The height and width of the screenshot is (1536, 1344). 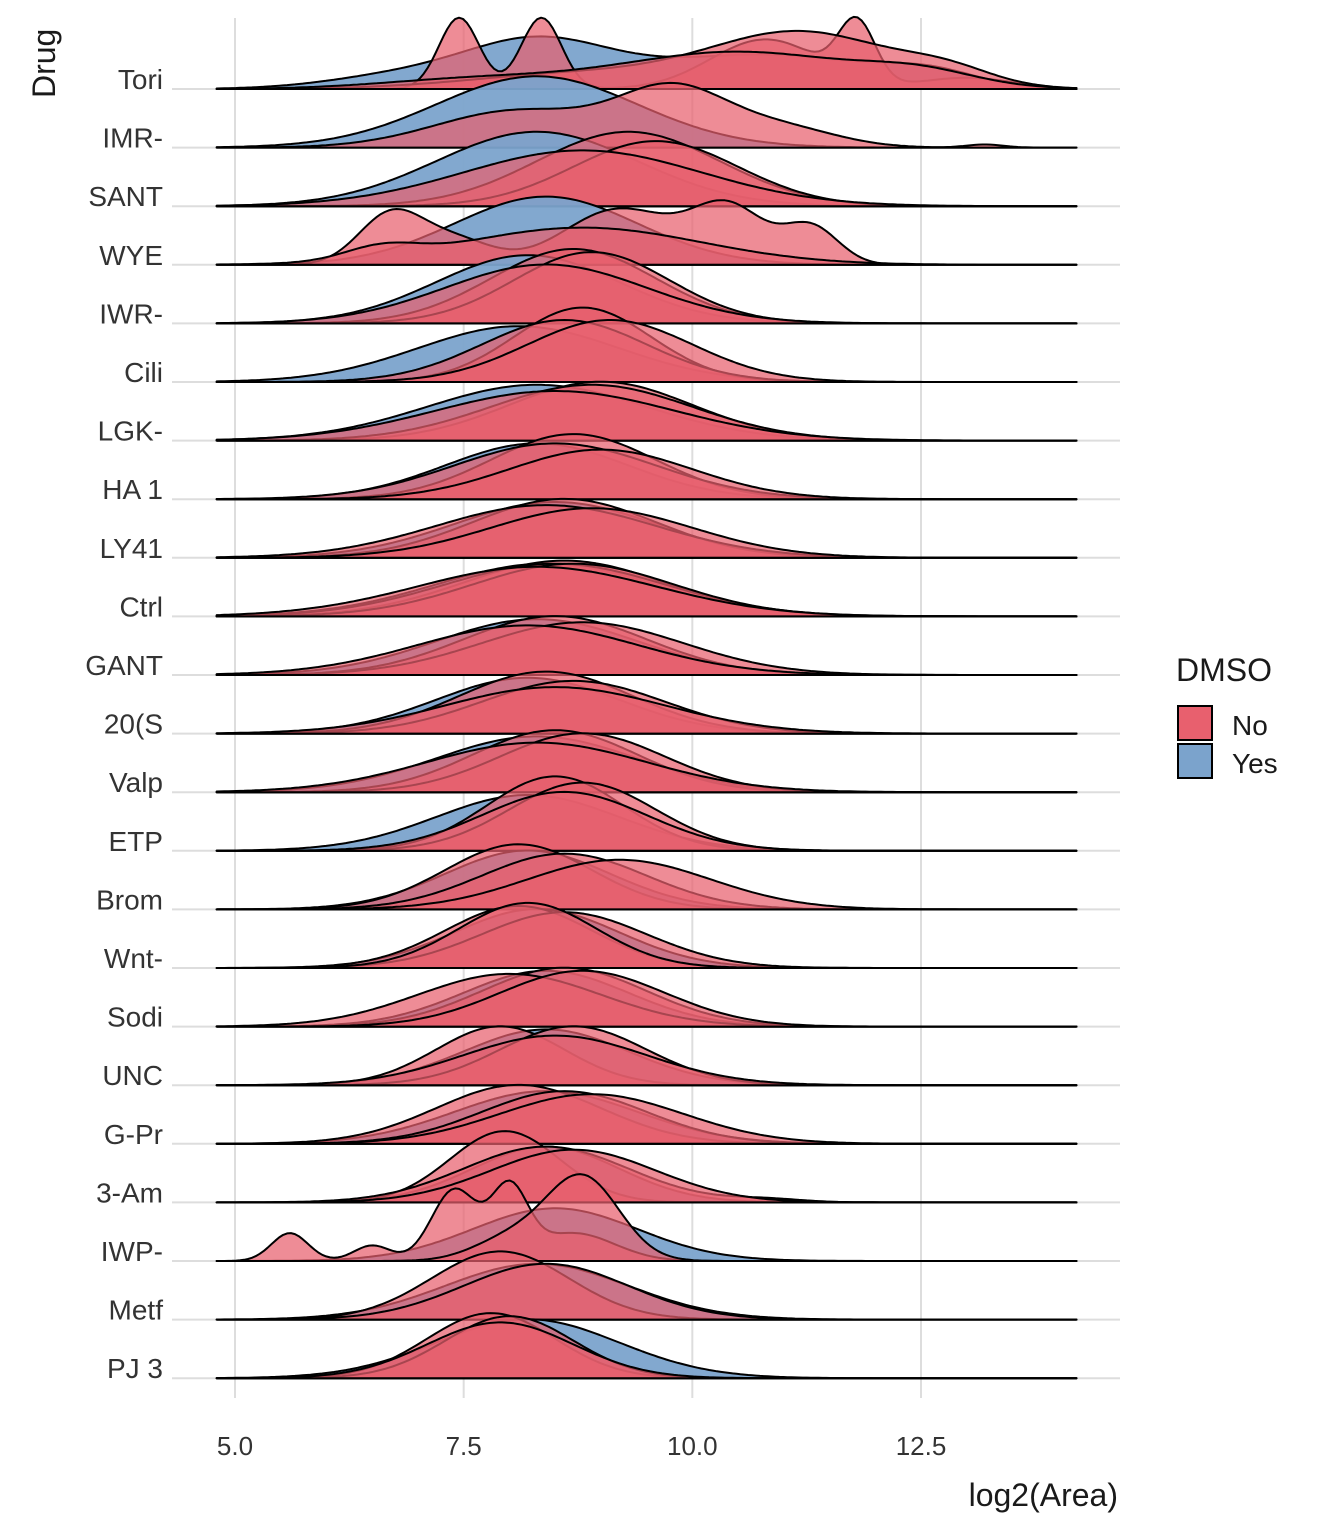 What do you see at coordinates (129, 899) in the screenshot?
I see `y-tick-label: Brom` at bounding box center [129, 899].